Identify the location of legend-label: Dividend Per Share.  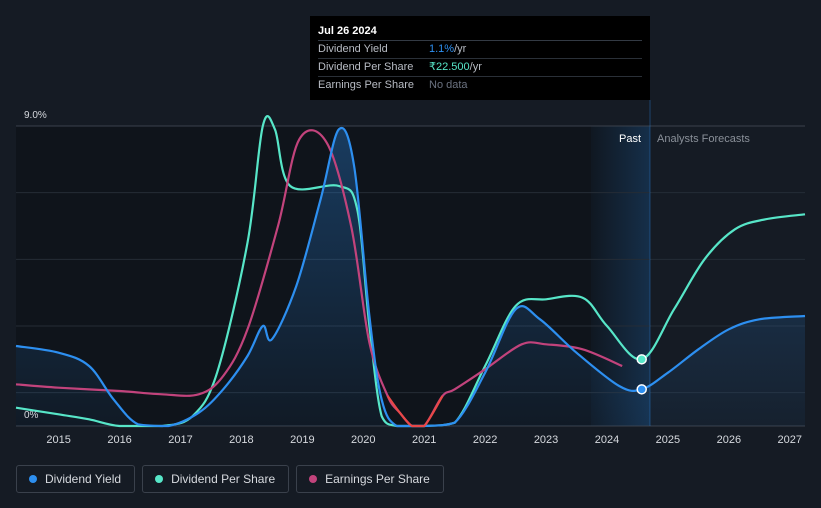
(223, 479).